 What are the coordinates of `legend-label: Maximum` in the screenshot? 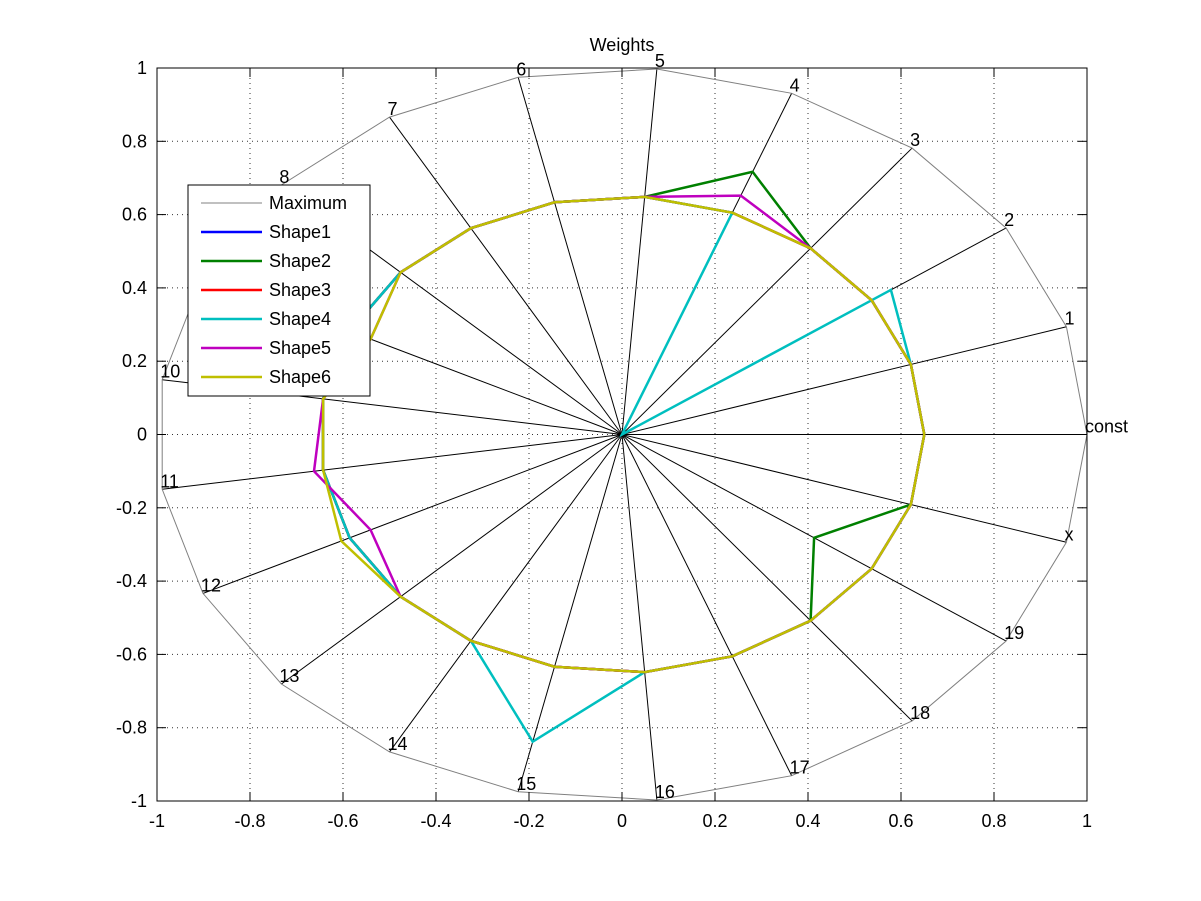 It's located at (308, 203).